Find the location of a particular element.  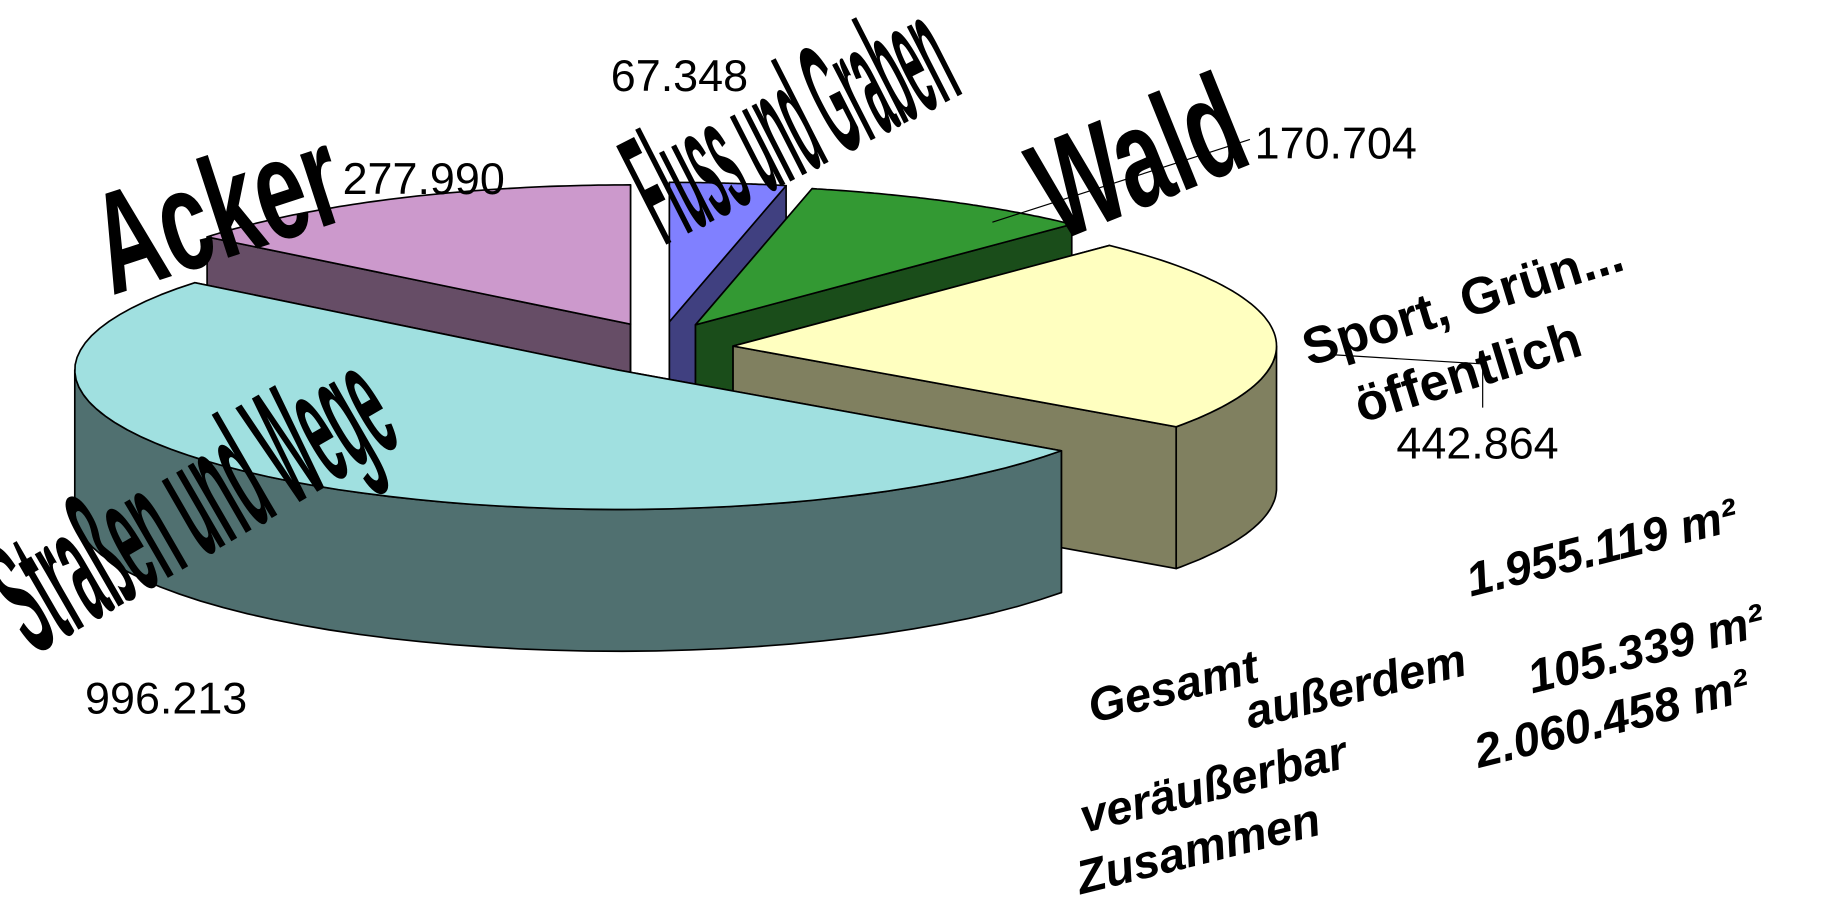

data-label: 170.704 is located at coordinates (1336, 142).